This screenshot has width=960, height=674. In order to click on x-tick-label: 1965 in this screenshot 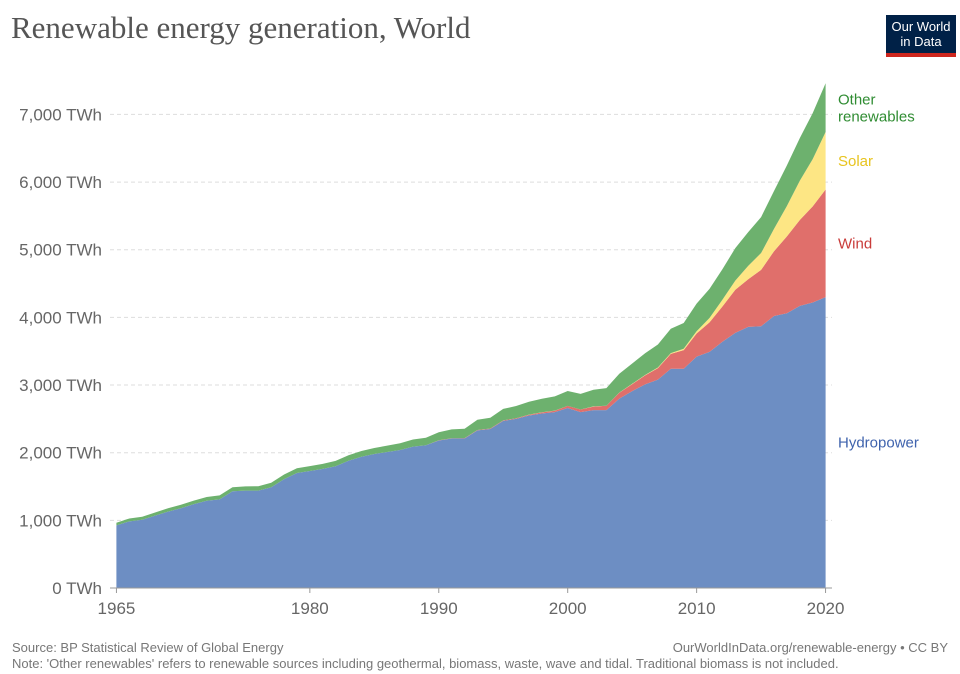, I will do `click(117, 608)`.